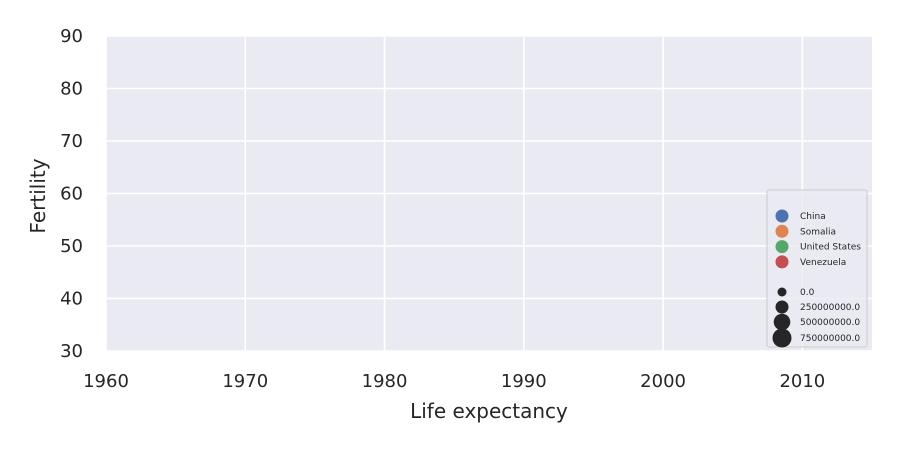  What do you see at coordinates (454, 381) in the screenshot?
I see `x-tick-labels: 1960 1970 1980 1990 2000 2010` at bounding box center [454, 381].